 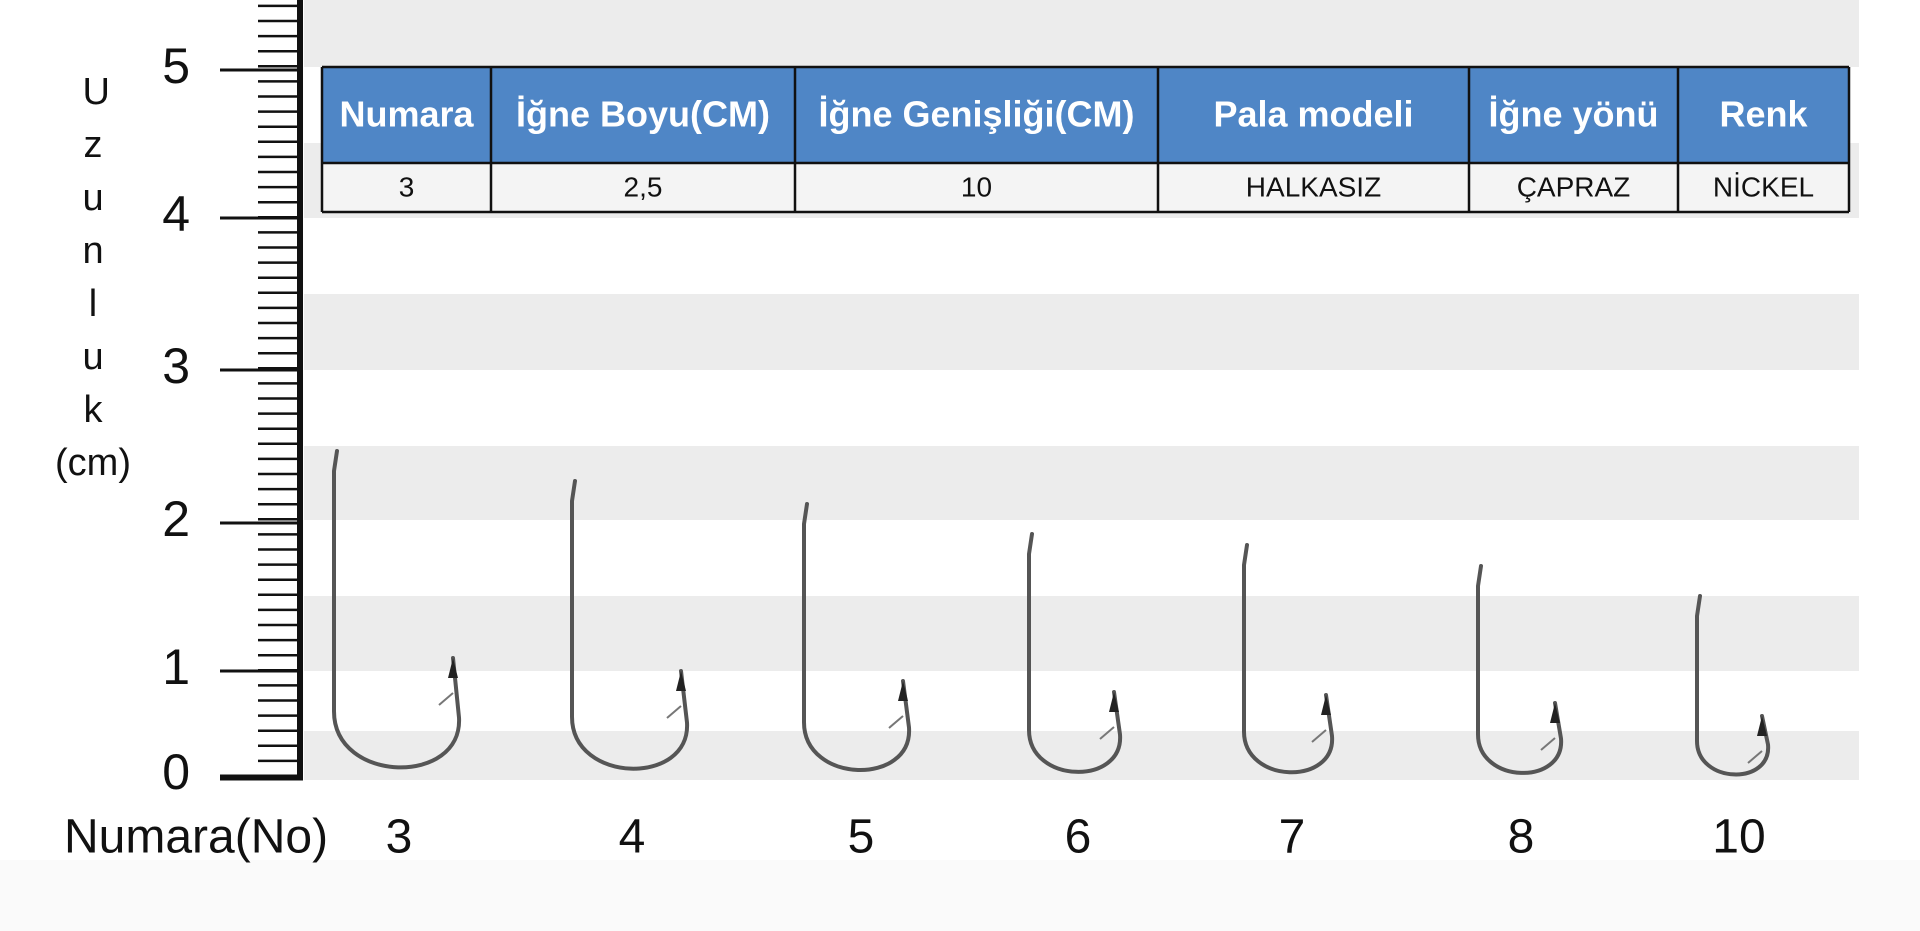 I want to click on ruler-label: 5, so click(x=176, y=66).